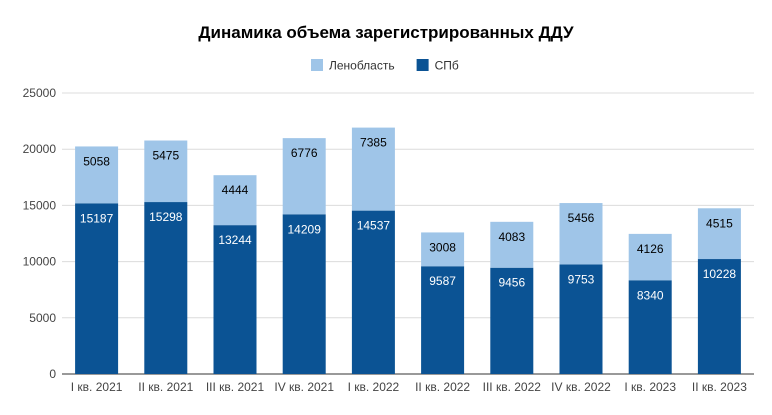  Describe the element at coordinates (304, 153) in the screenshot. I see `data-label: 6776` at that location.